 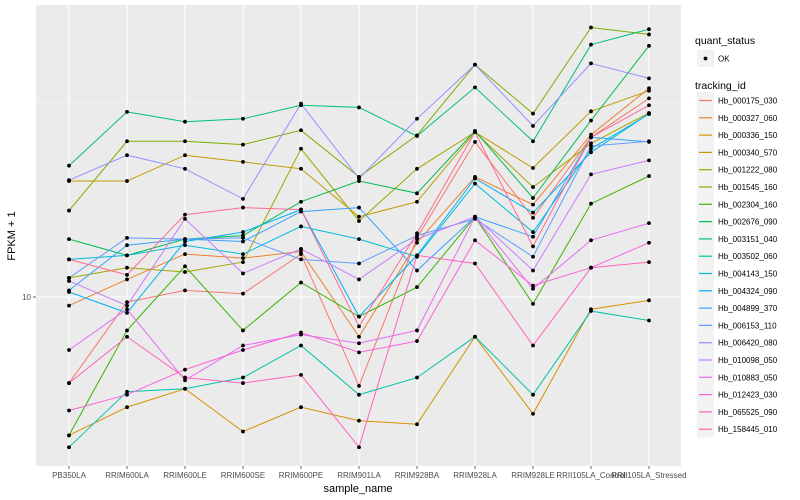 I want to click on x-tick-label: RRIM600LE, so click(x=185, y=475).